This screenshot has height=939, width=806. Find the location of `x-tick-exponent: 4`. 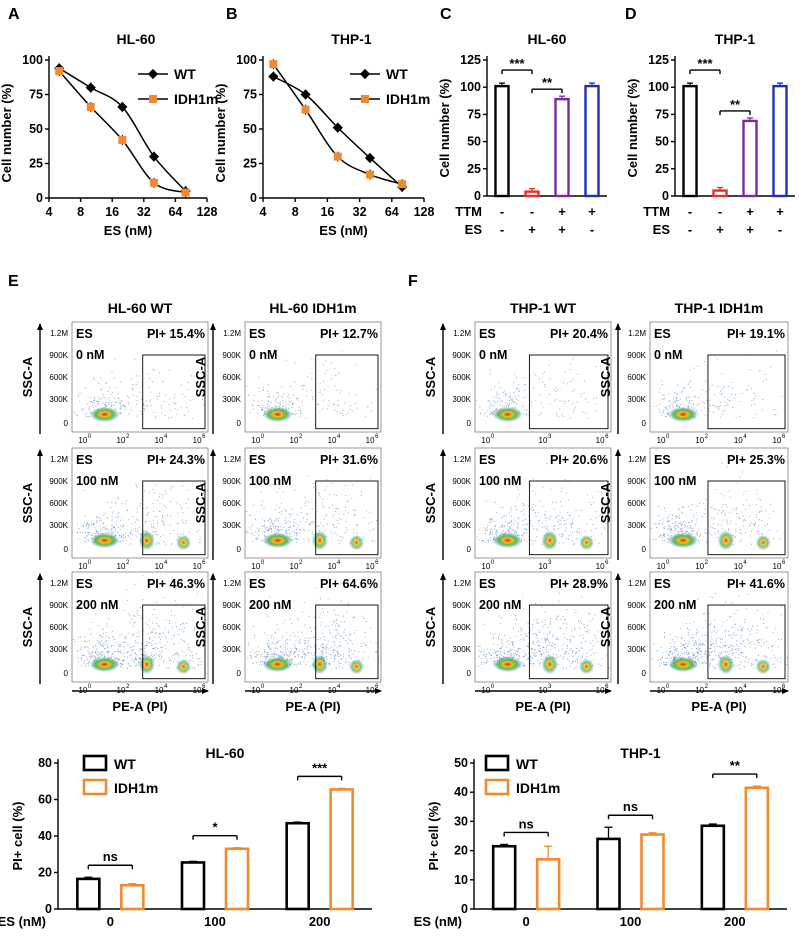

x-tick-exponent: 4 is located at coordinates (166, 437).